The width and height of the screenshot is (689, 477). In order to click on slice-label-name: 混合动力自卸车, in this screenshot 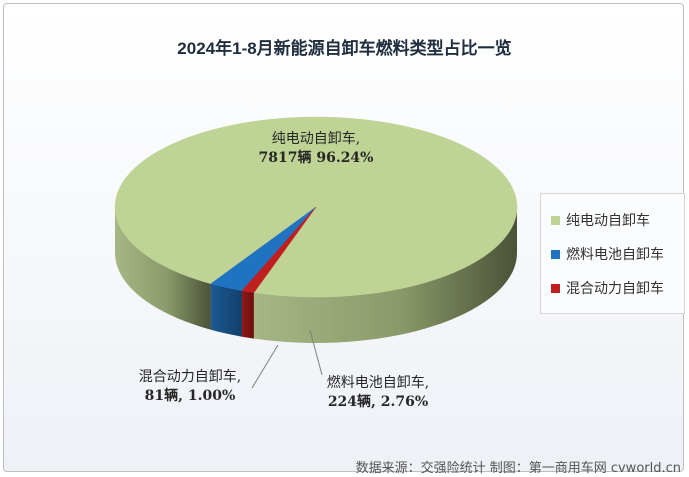, I will do `click(190, 377)`.